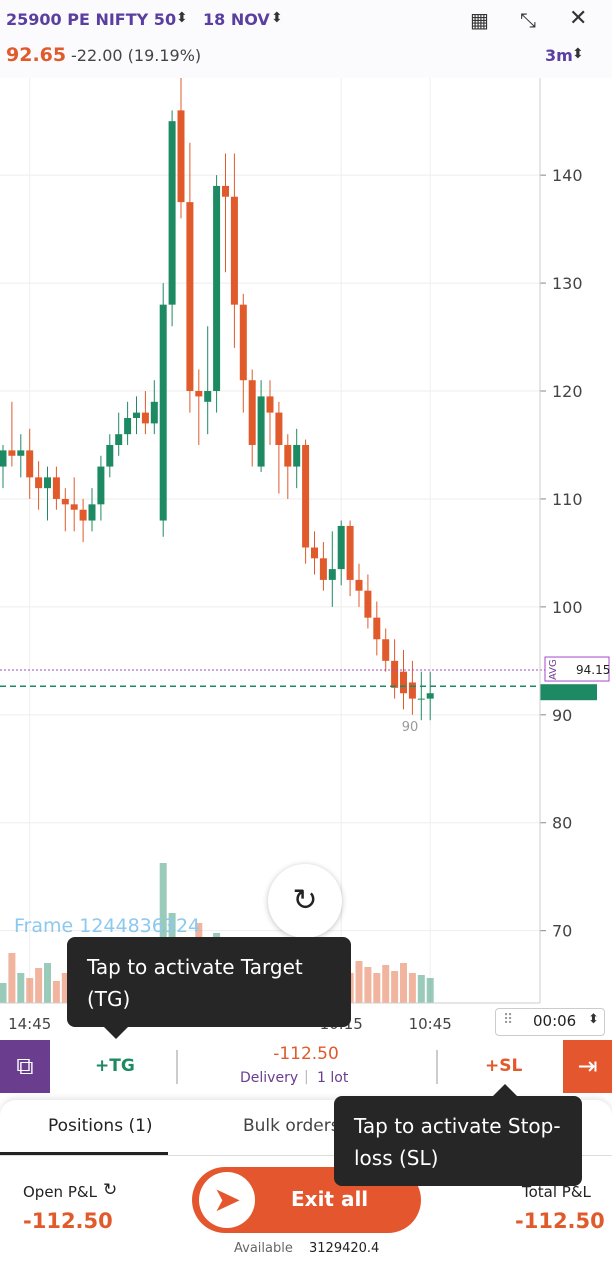  I want to click on tooltip-arrow, so click(505, 1090).